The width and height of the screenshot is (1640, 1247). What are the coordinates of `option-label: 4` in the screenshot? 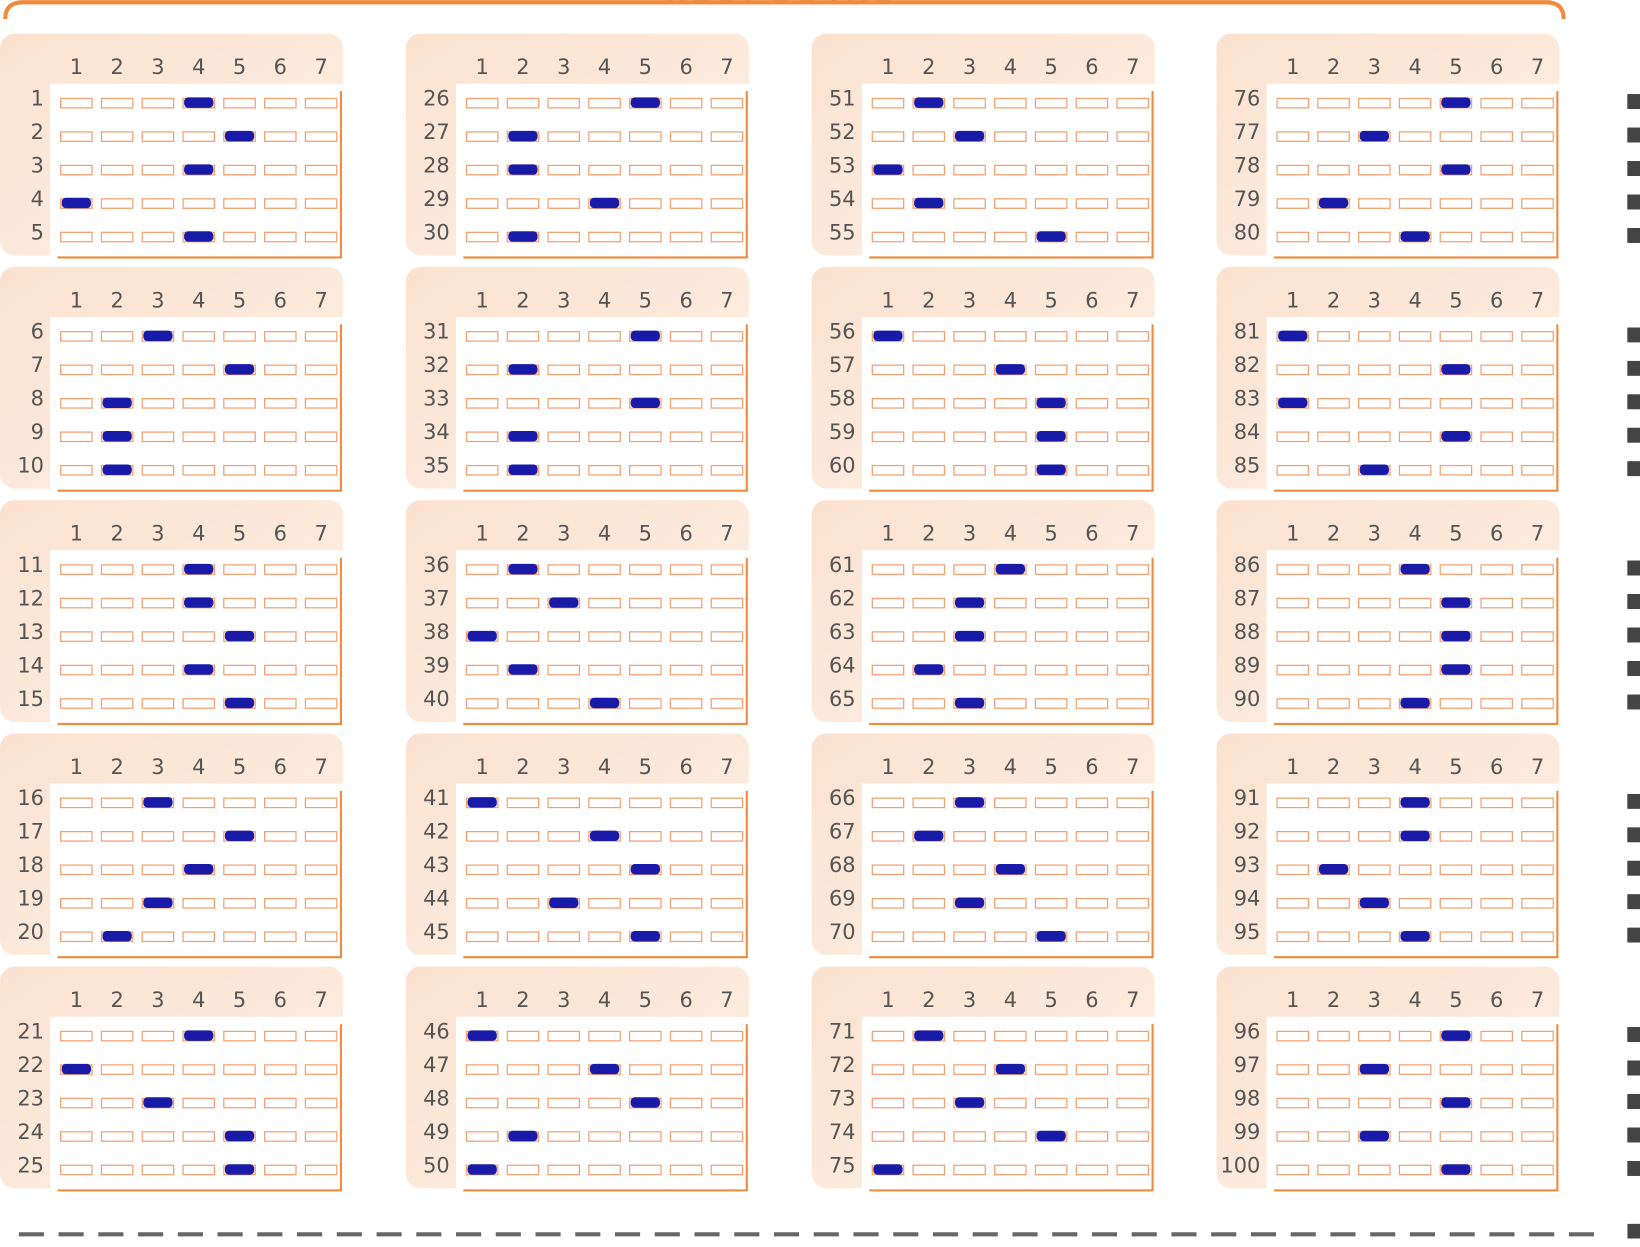 It's located at (1010, 1000).